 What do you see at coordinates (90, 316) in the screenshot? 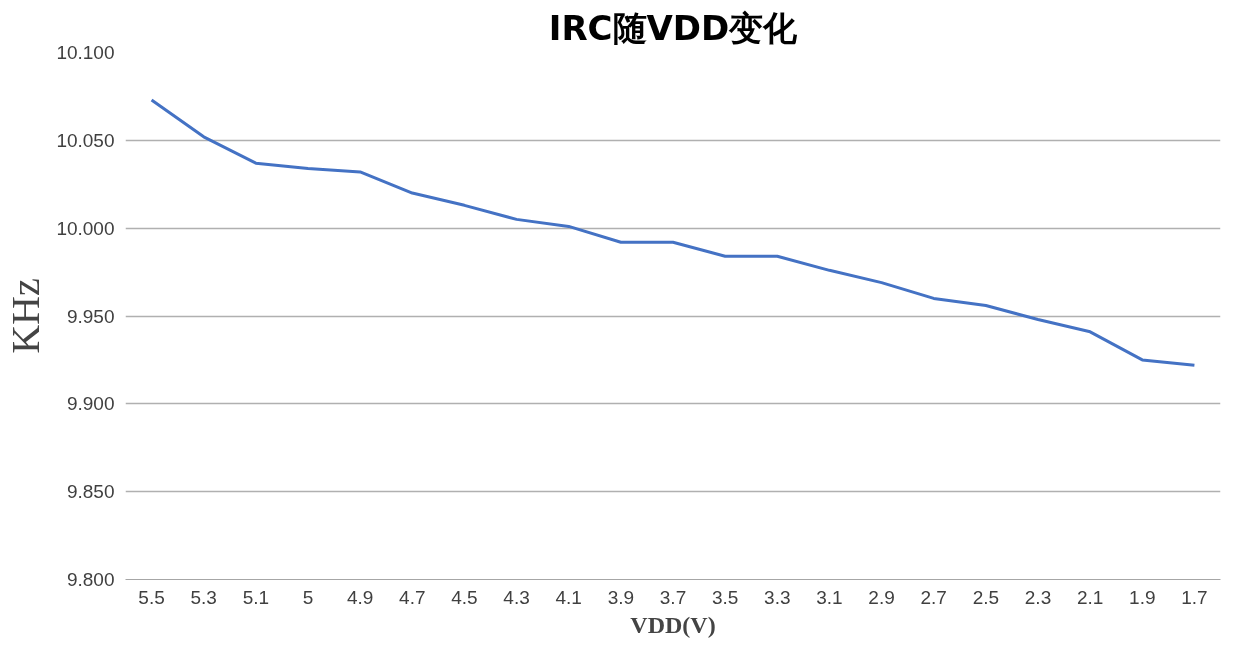
I see `y-tick-label: 9.950` at bounding box center [90, 316].